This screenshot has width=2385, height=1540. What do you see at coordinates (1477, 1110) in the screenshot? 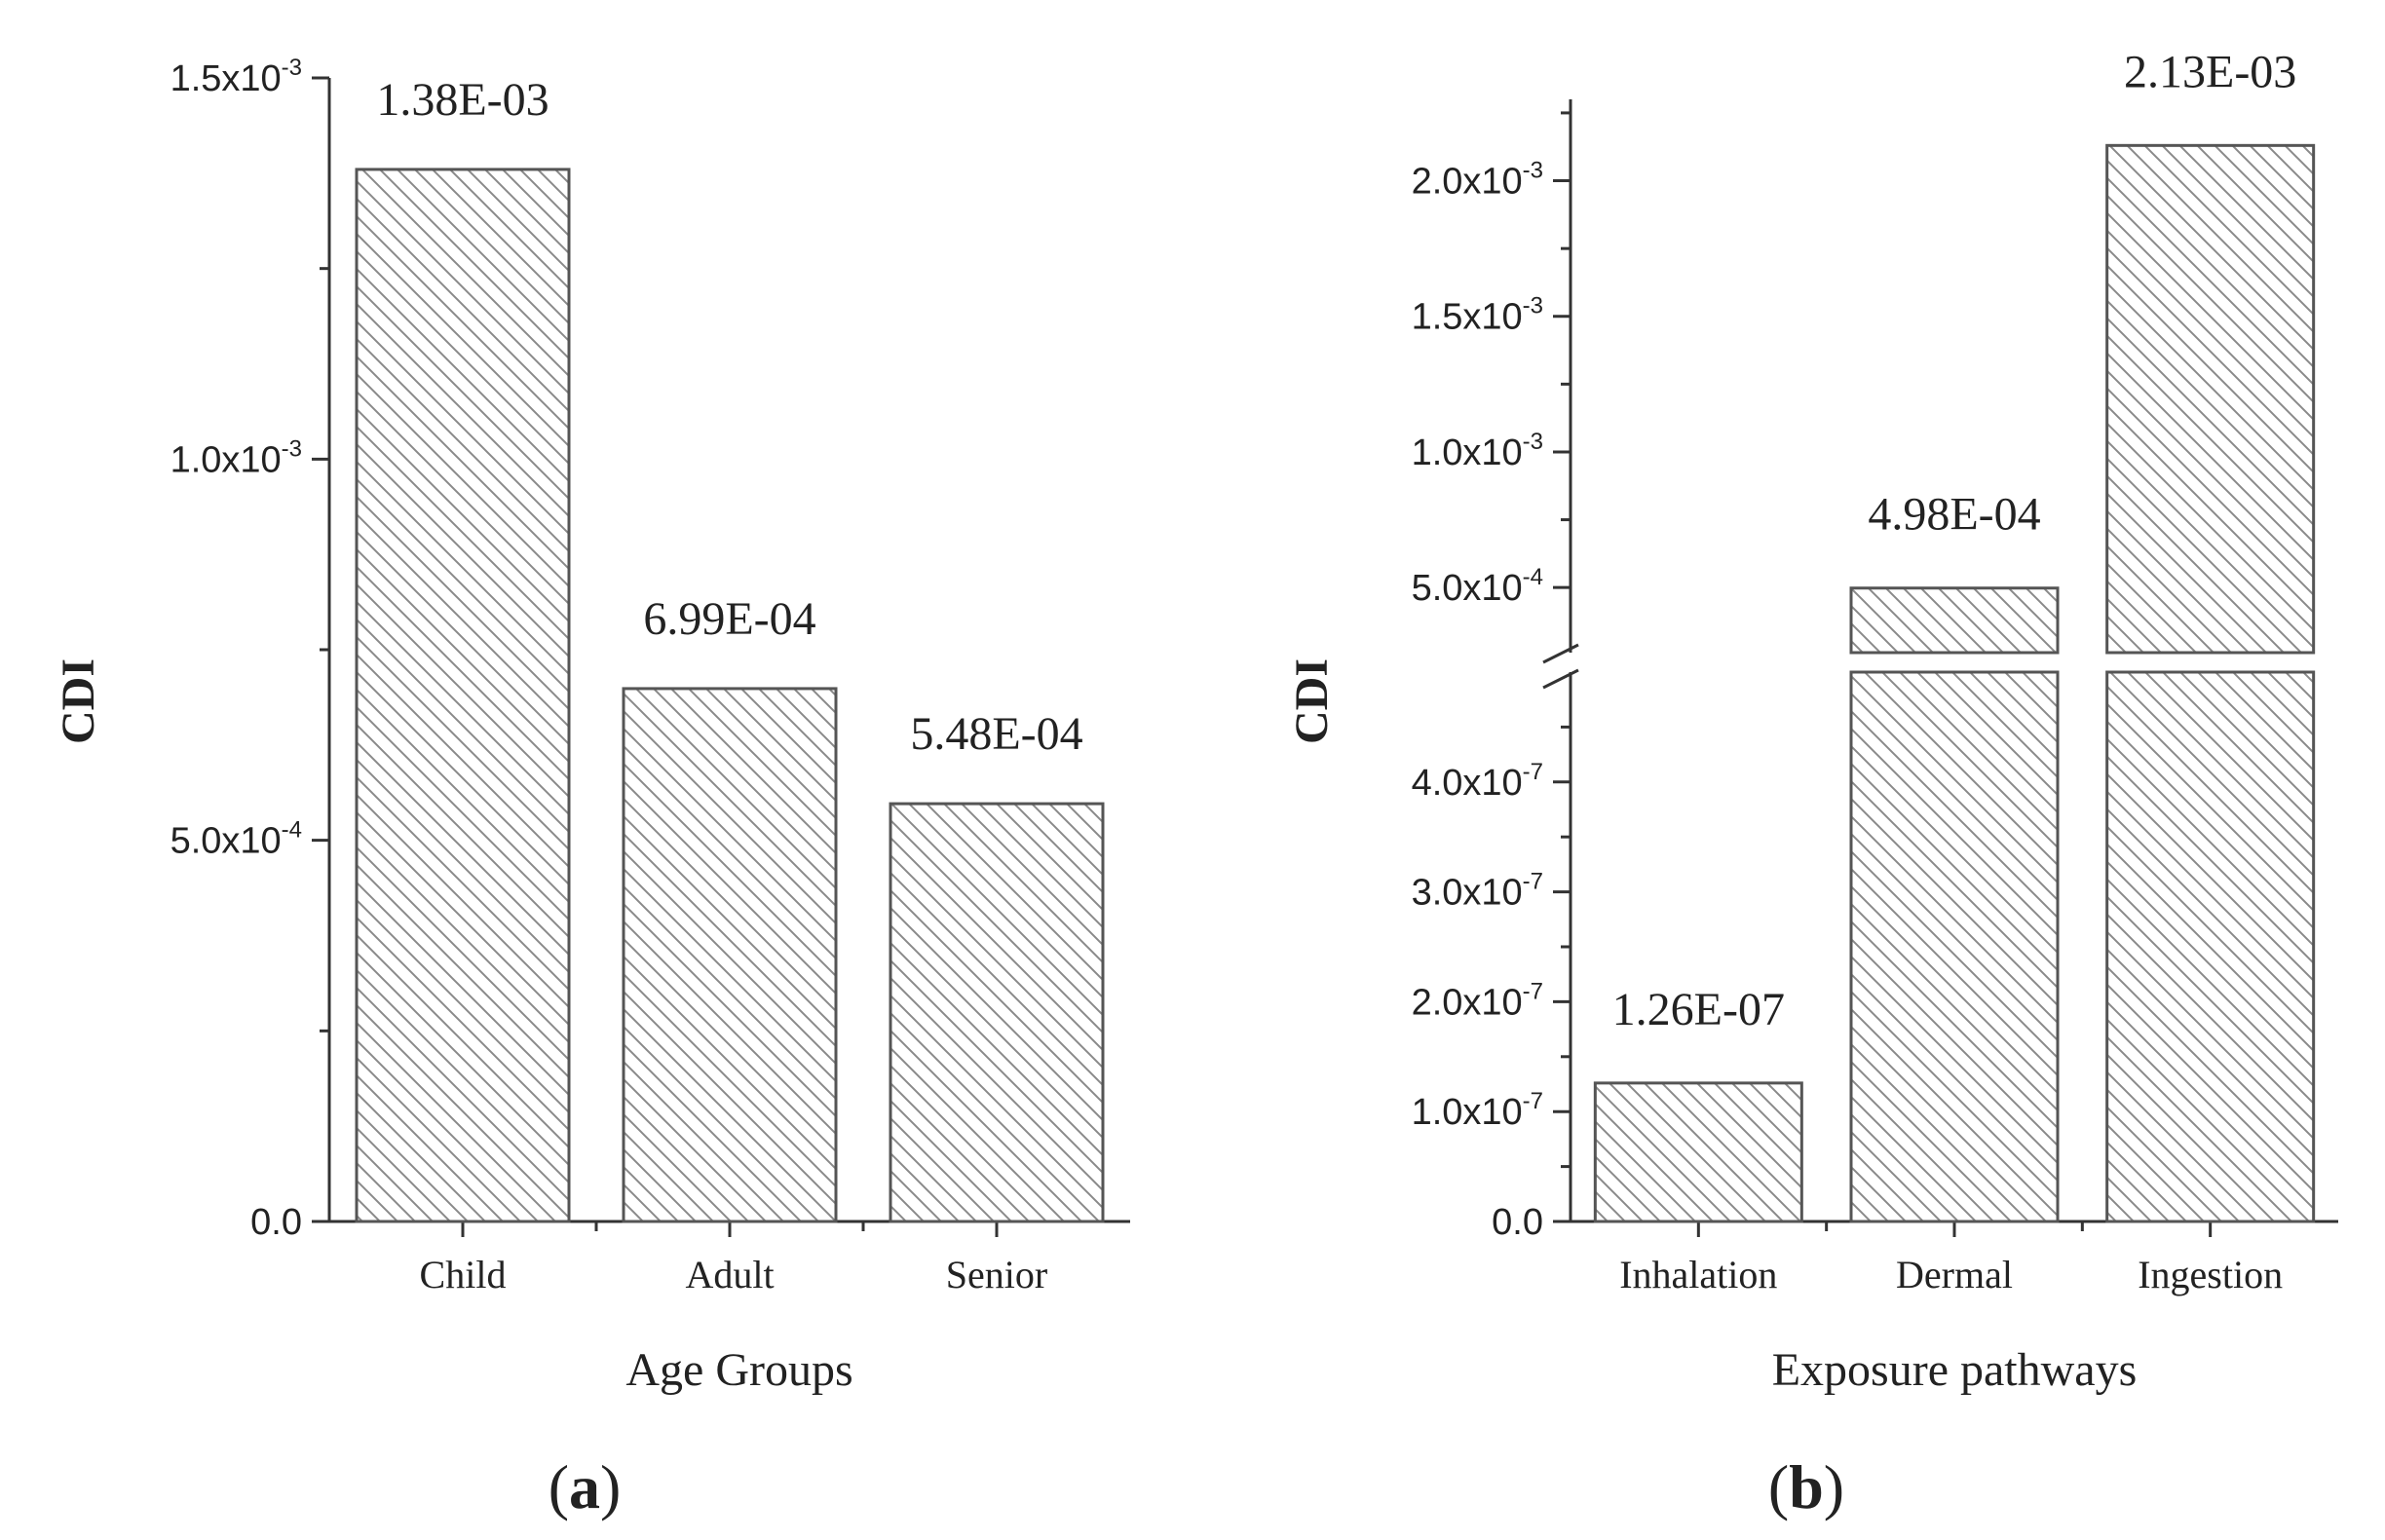
I see `y-tick-label: 1.0x10⁻⁷` at bounding box center [1477, 1110].